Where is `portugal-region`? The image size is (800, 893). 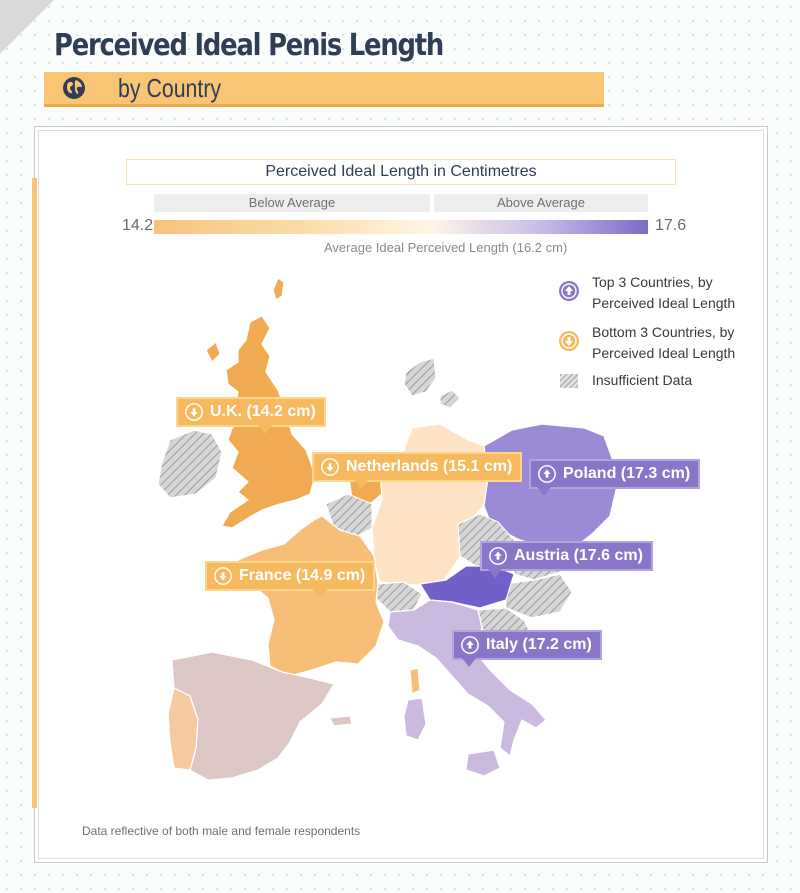 portugal-region is located at coordinates (183, 729).